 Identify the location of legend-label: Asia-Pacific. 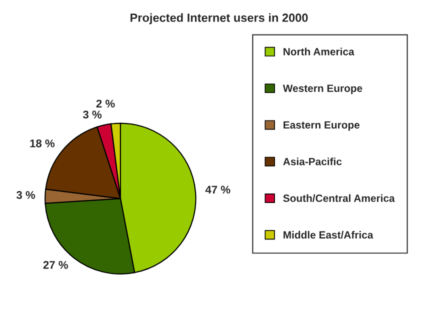
(312, 162).